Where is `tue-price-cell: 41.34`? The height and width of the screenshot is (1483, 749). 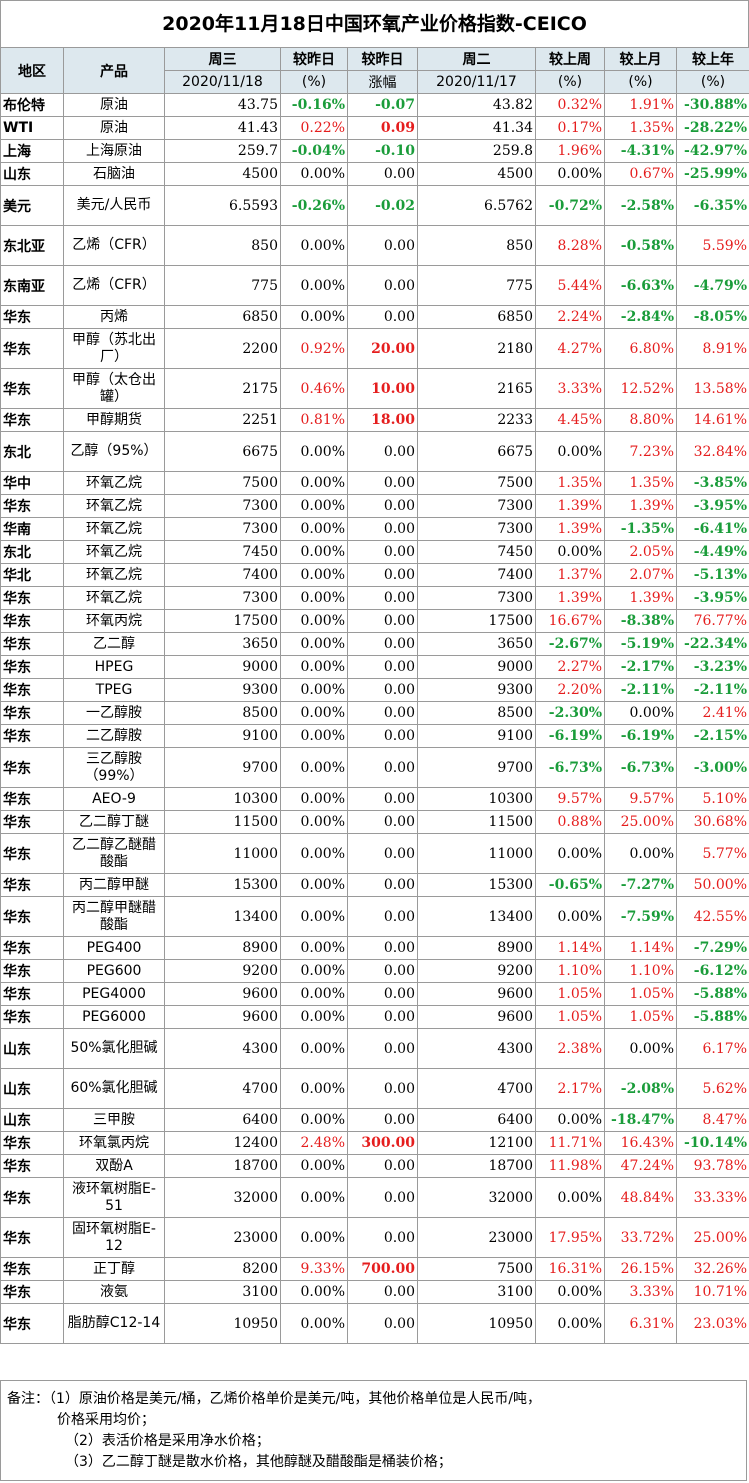
tue-price-cell: 41.34 is located at coordinates (476, 128).